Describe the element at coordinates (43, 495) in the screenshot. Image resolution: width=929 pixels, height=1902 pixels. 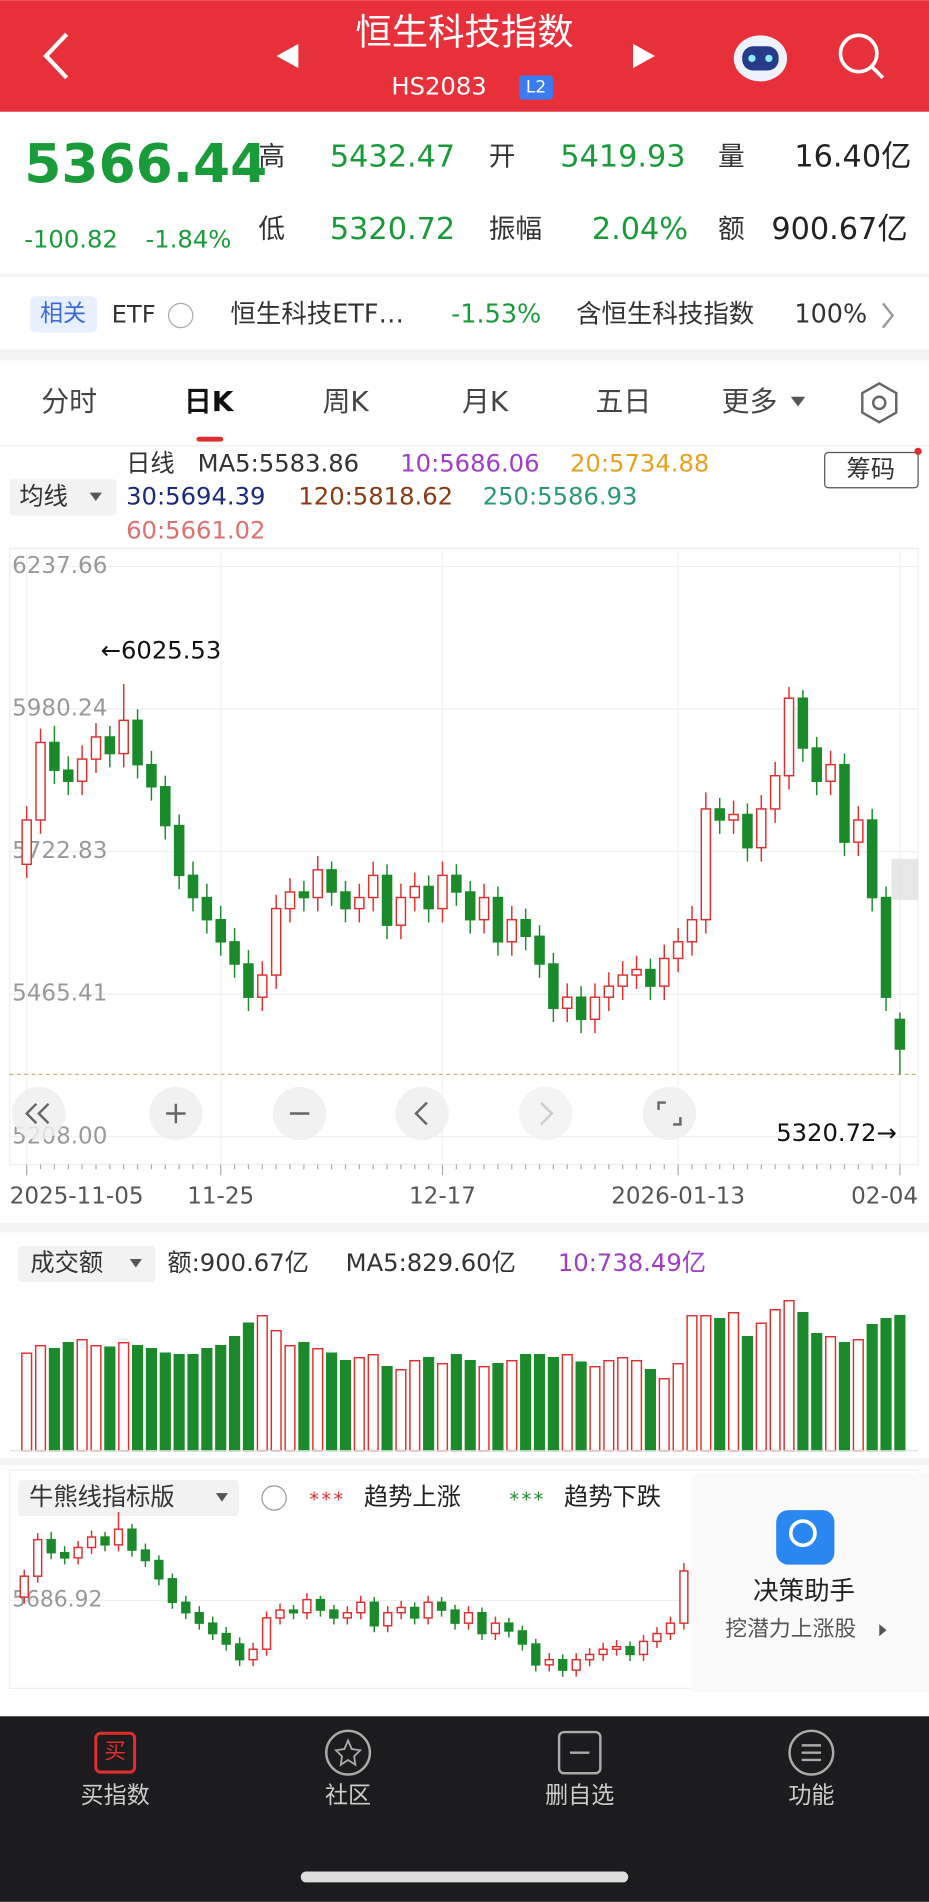
I see `ma-button: 均线` at that location.